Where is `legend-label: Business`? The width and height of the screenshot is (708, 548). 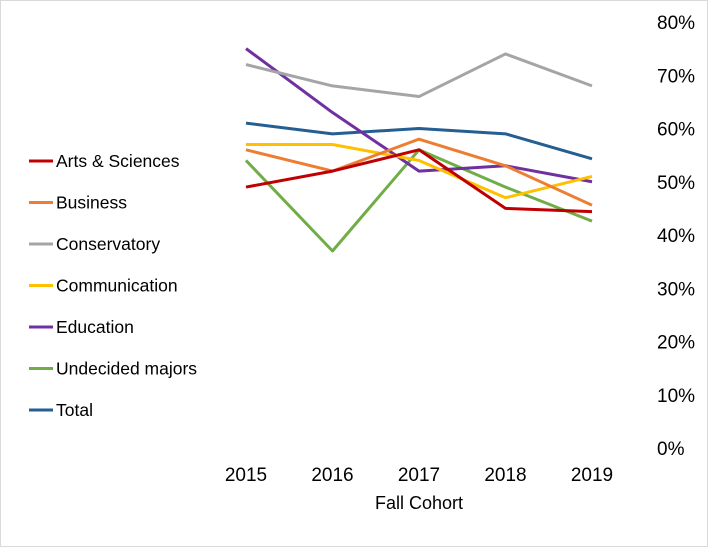
legend-label: Business is located at coordinates (91, 203).